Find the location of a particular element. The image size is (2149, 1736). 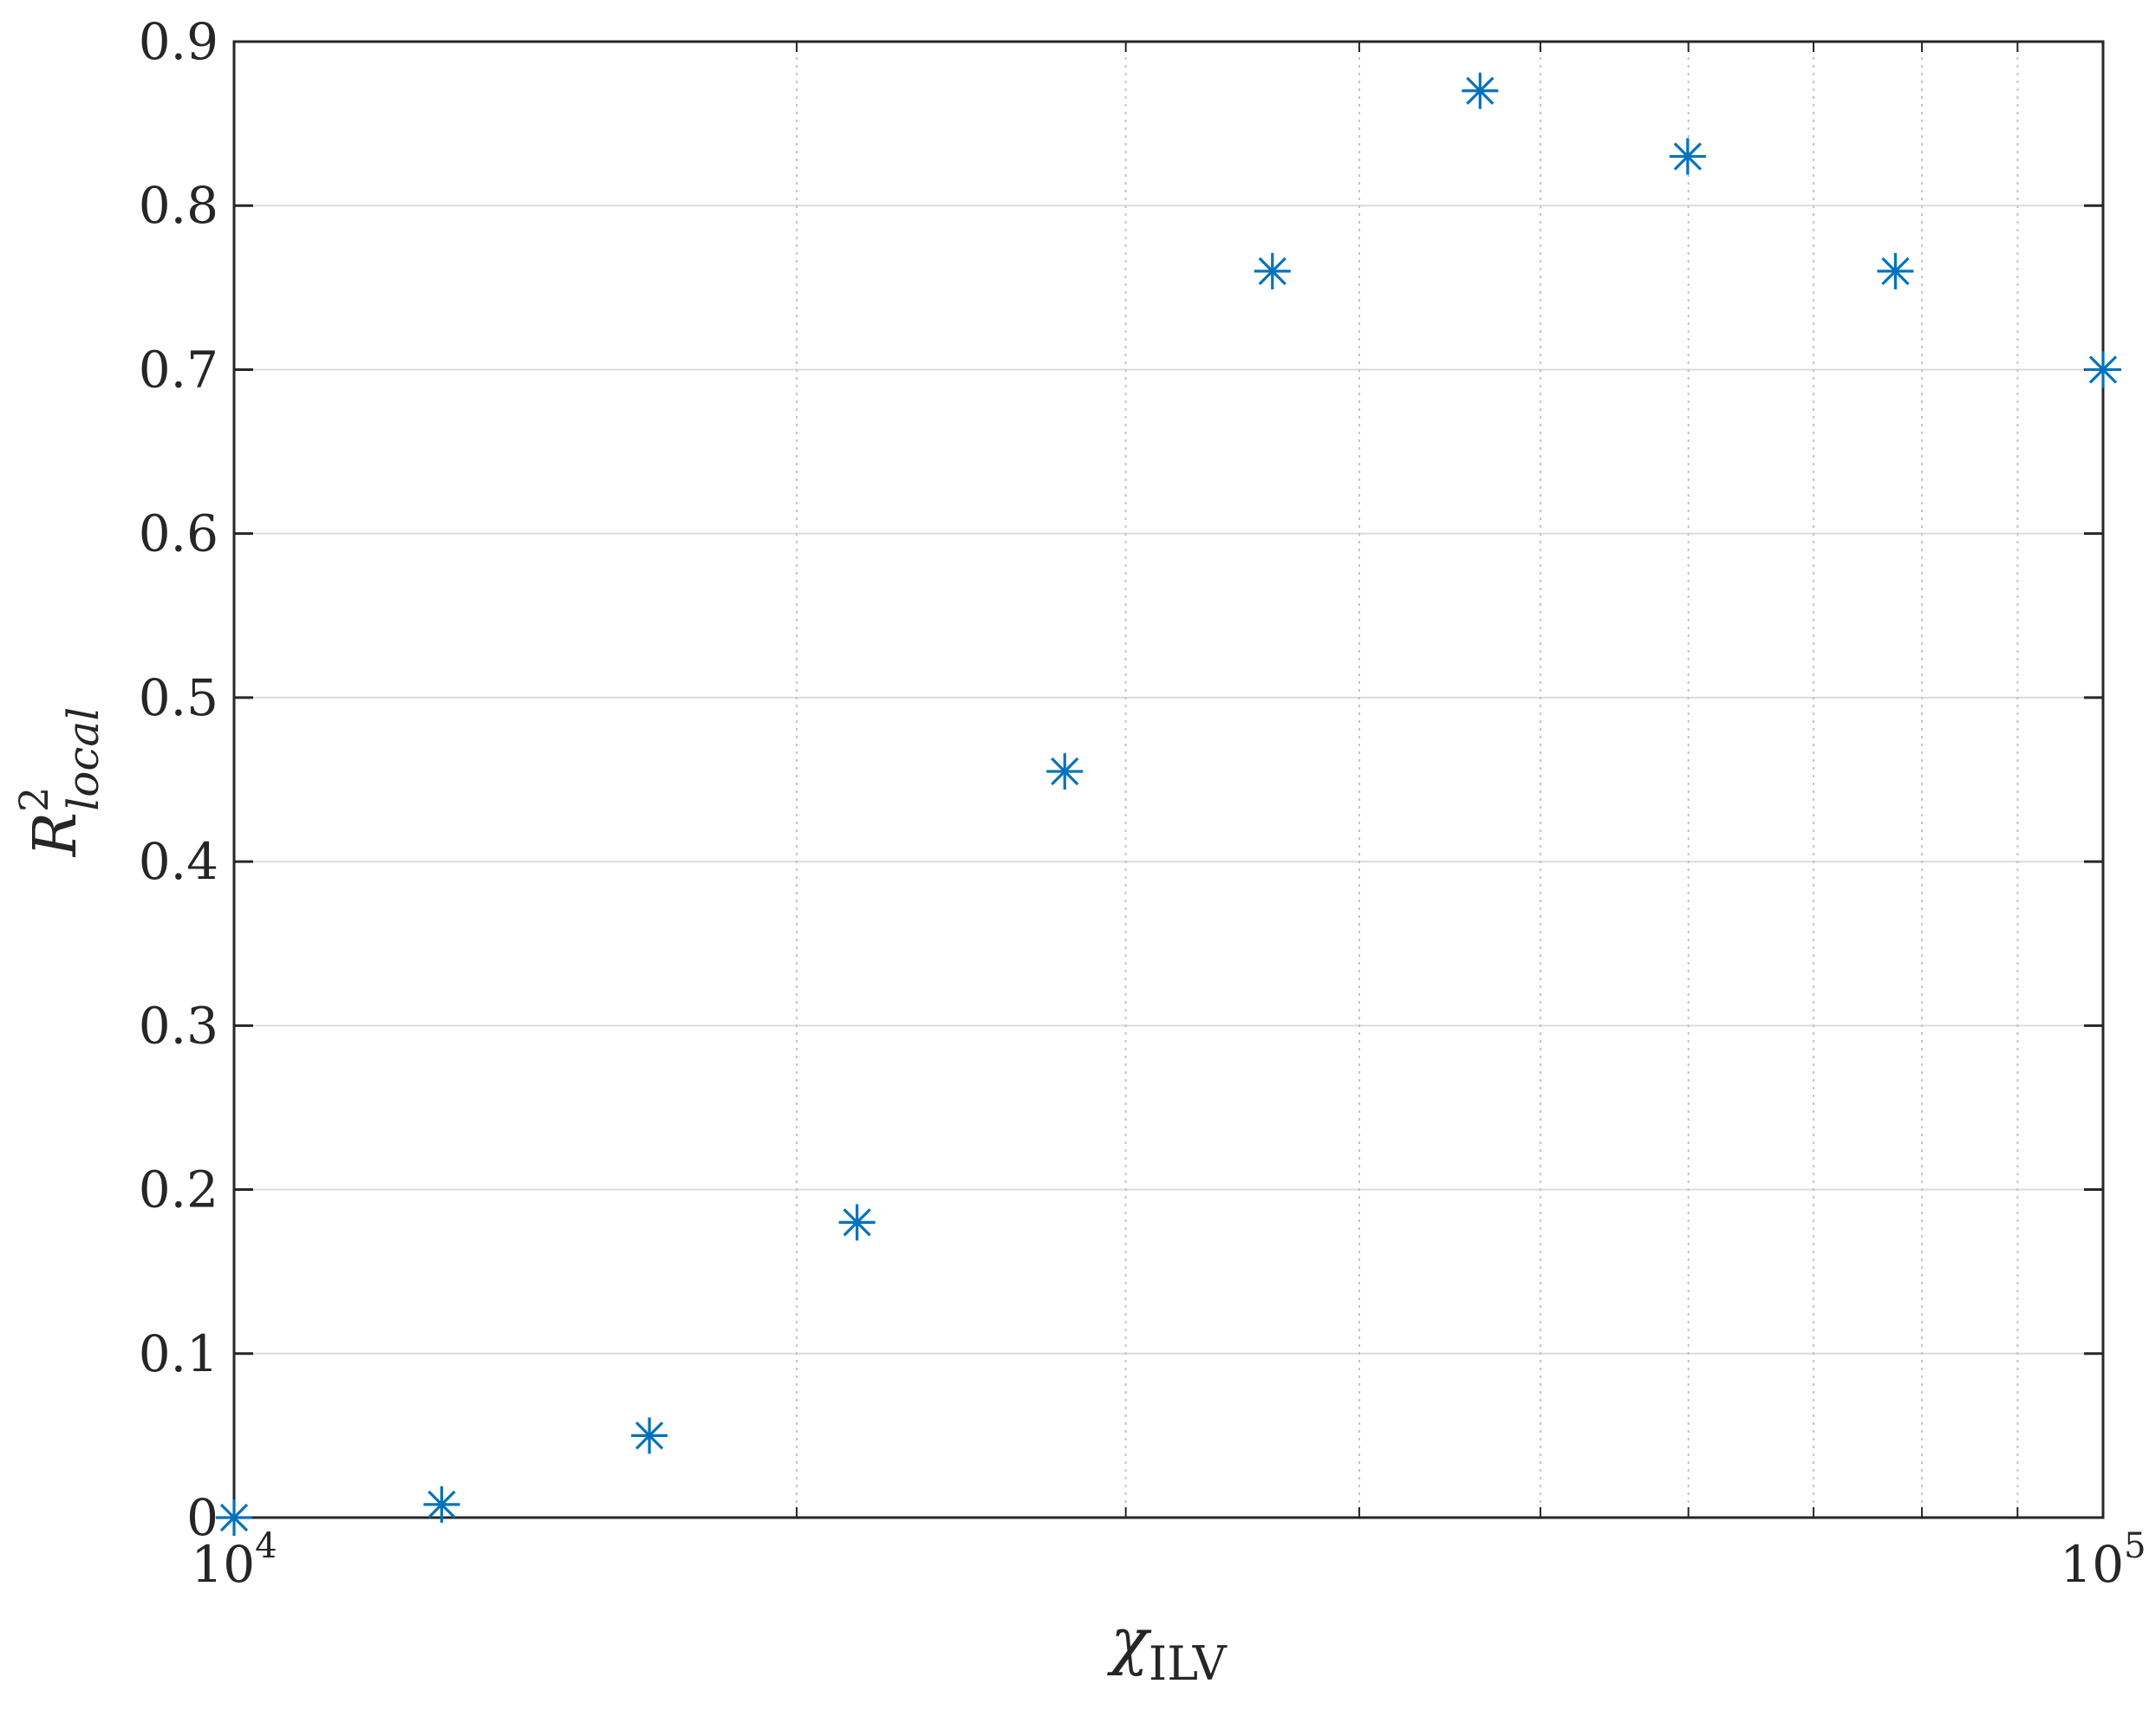

y-axis-label: R2local is located at coordinates (59, 782).